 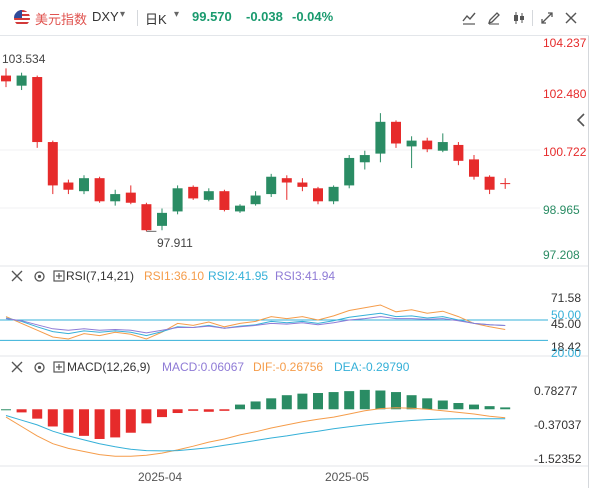 I want to click on rsi1-line, so click(x=255, y=322).